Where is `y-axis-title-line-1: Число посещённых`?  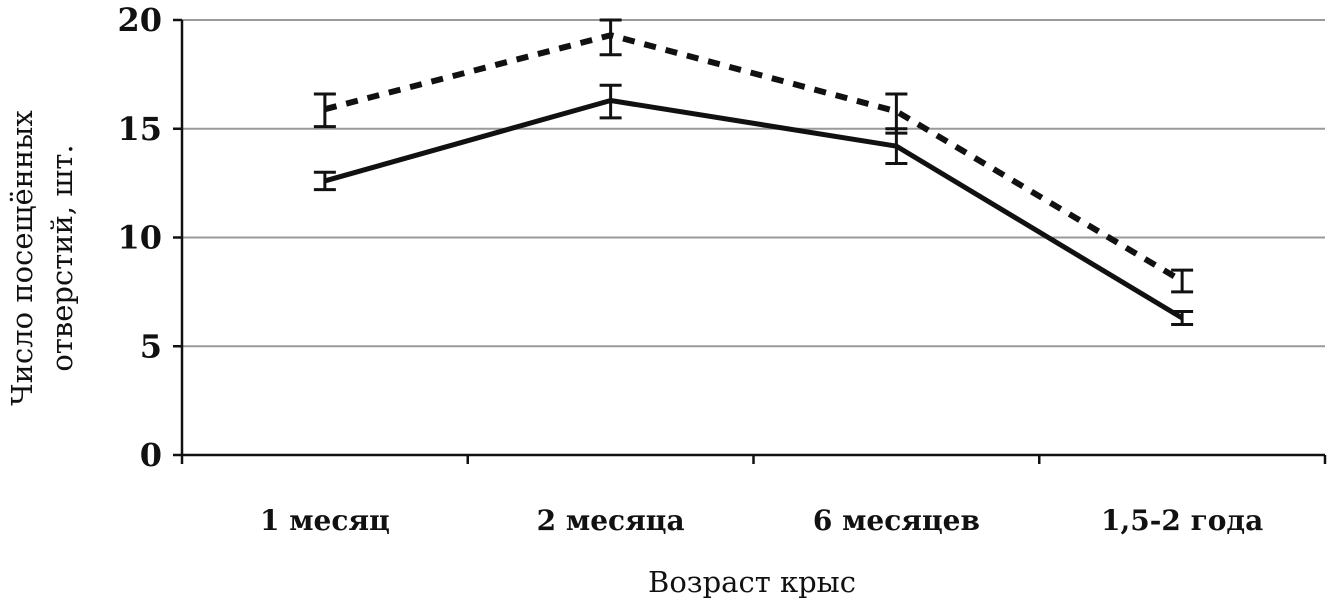 y-axis-title-line-1: Число посещённых is located at coordinates (22, 258).